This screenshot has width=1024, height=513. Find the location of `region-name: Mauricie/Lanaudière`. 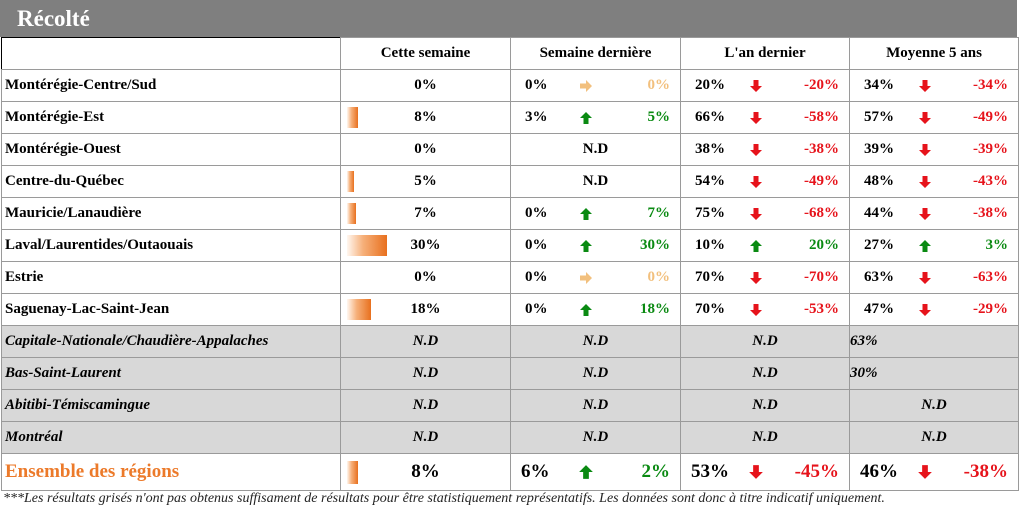

region-name: Mauricie/Lanaudière is located at coordinates (171, 213).